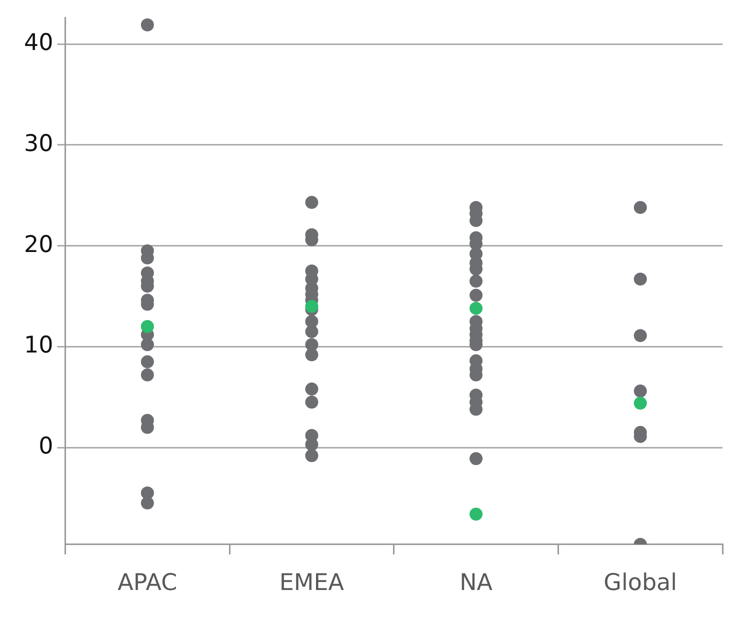 This screenshot has height=634, width=729. What do you see at coordinates (39, 143) in the screenshot?
I see `y-tick-label: 30` at bounding box center [39, 143].